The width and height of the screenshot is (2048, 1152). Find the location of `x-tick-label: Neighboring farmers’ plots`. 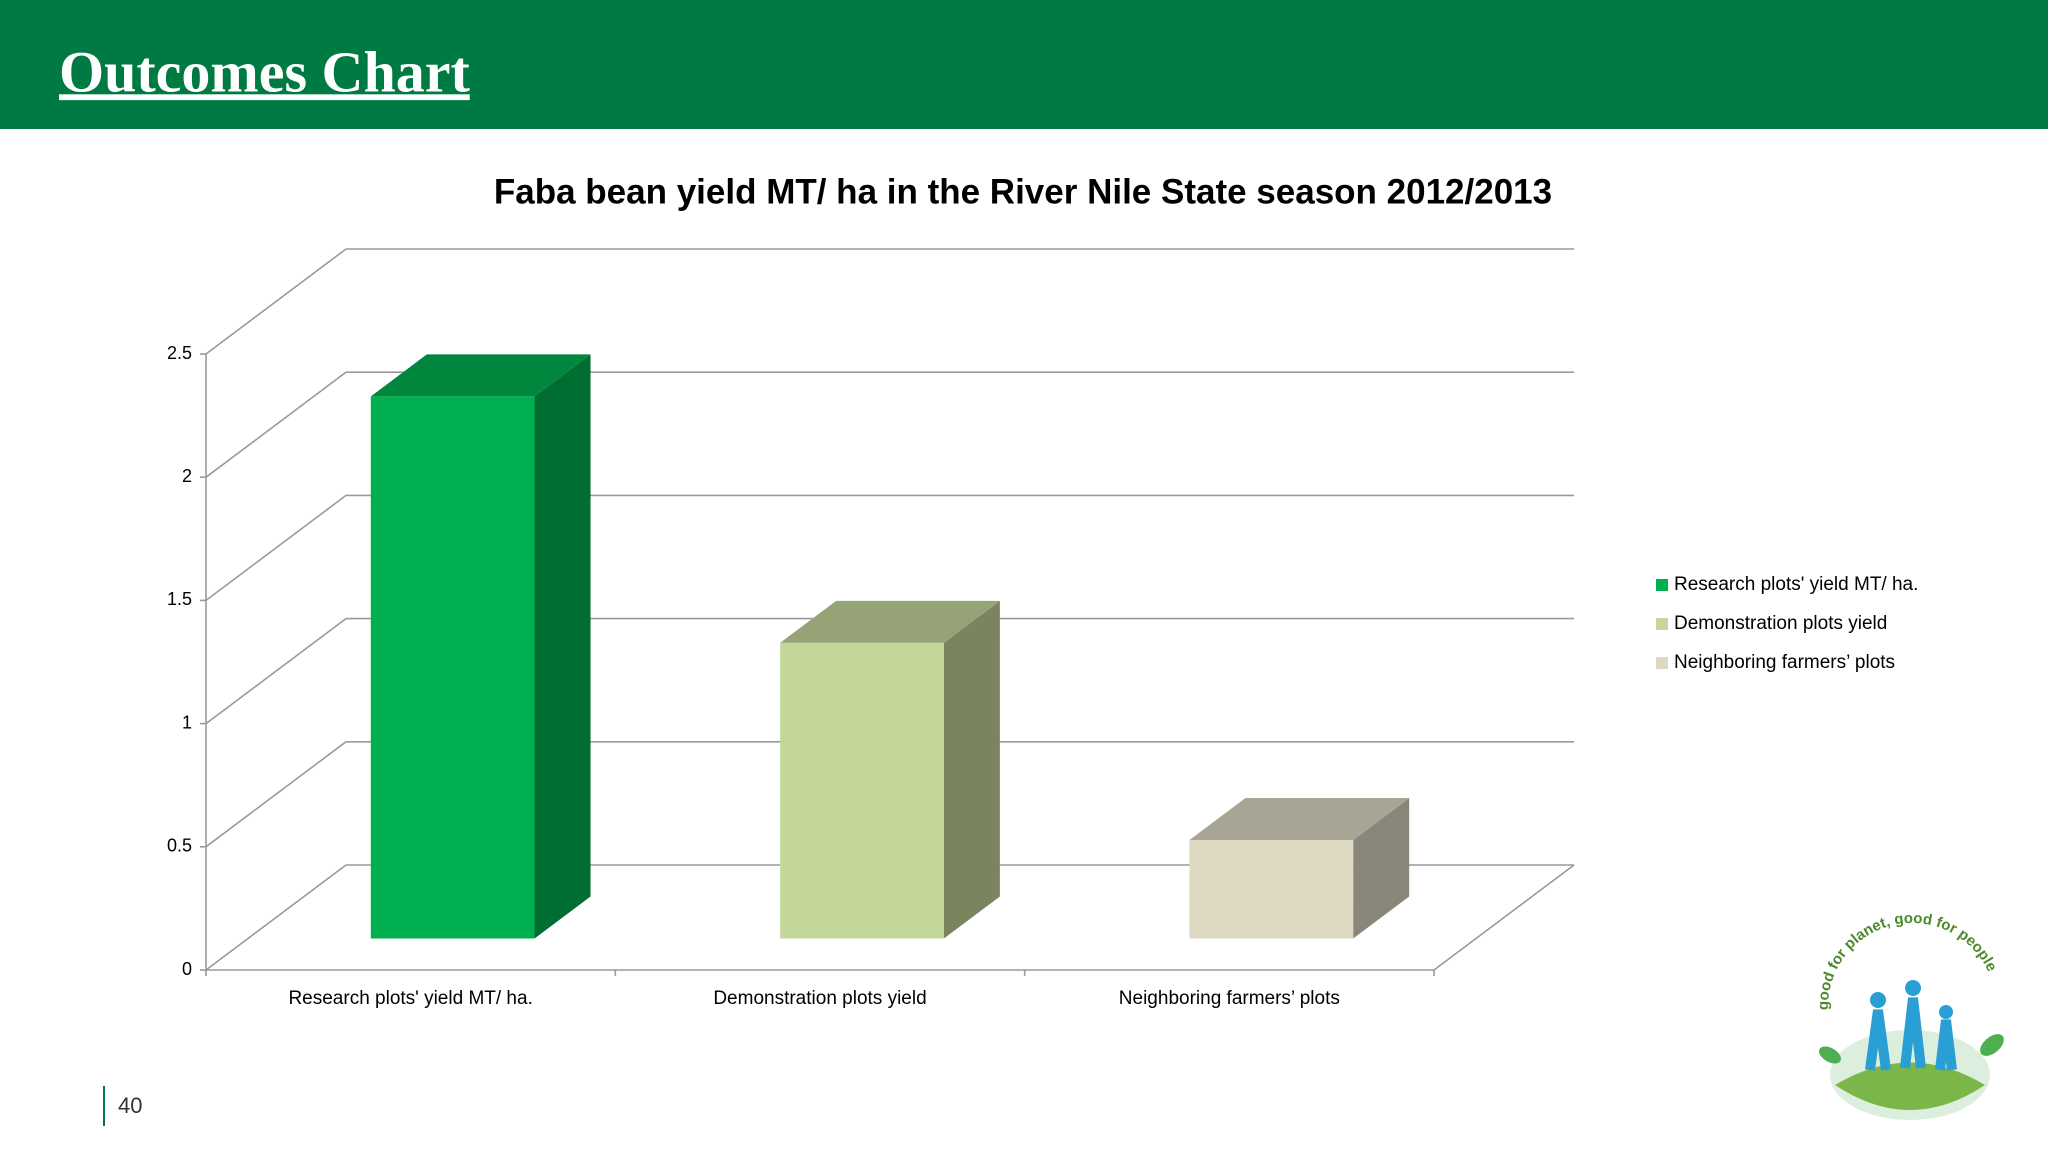

x-tick-label: Neighboring farmers’ plots is located at coordinates (1229, 998).